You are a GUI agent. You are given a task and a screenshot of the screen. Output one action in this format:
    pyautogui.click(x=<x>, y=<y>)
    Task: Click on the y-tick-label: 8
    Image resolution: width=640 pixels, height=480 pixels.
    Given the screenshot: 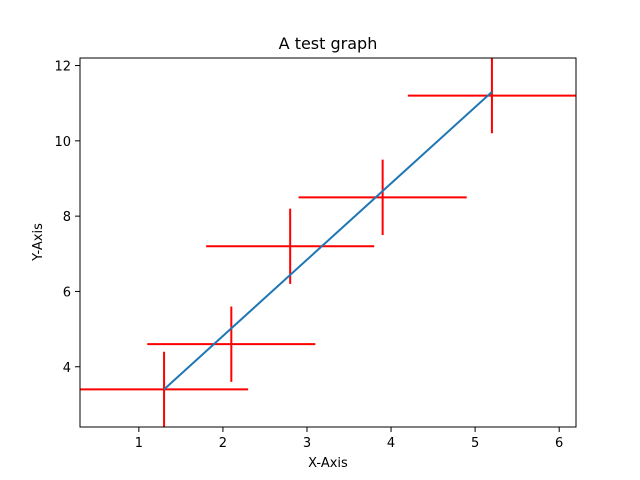 What is the action you would take?
    pyautogui.click(x=67, y=217)
    